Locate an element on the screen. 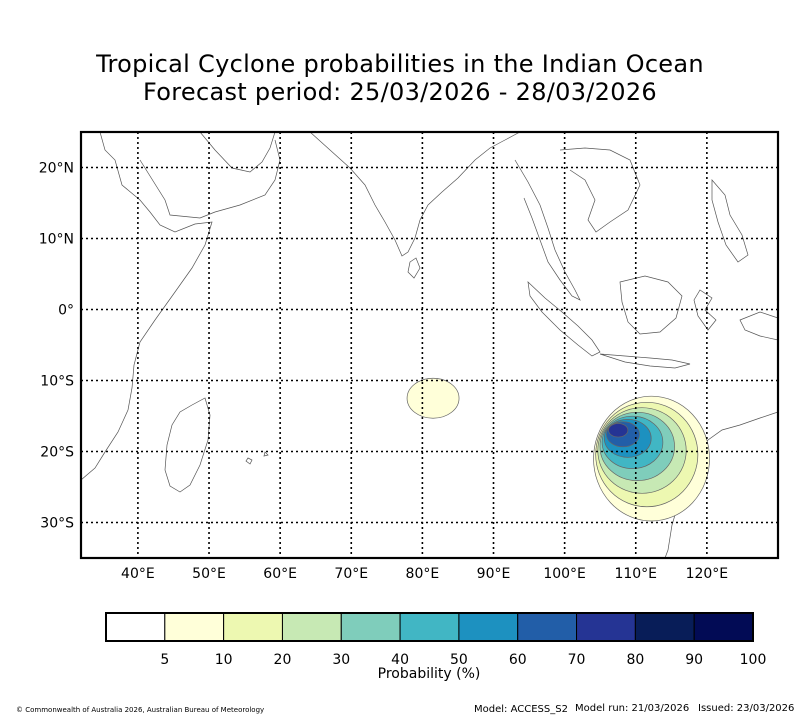 Image resolution: width=810 pixels, height=720 pixels. x-tick-label: 50°E is located at coordinates (209, 574).